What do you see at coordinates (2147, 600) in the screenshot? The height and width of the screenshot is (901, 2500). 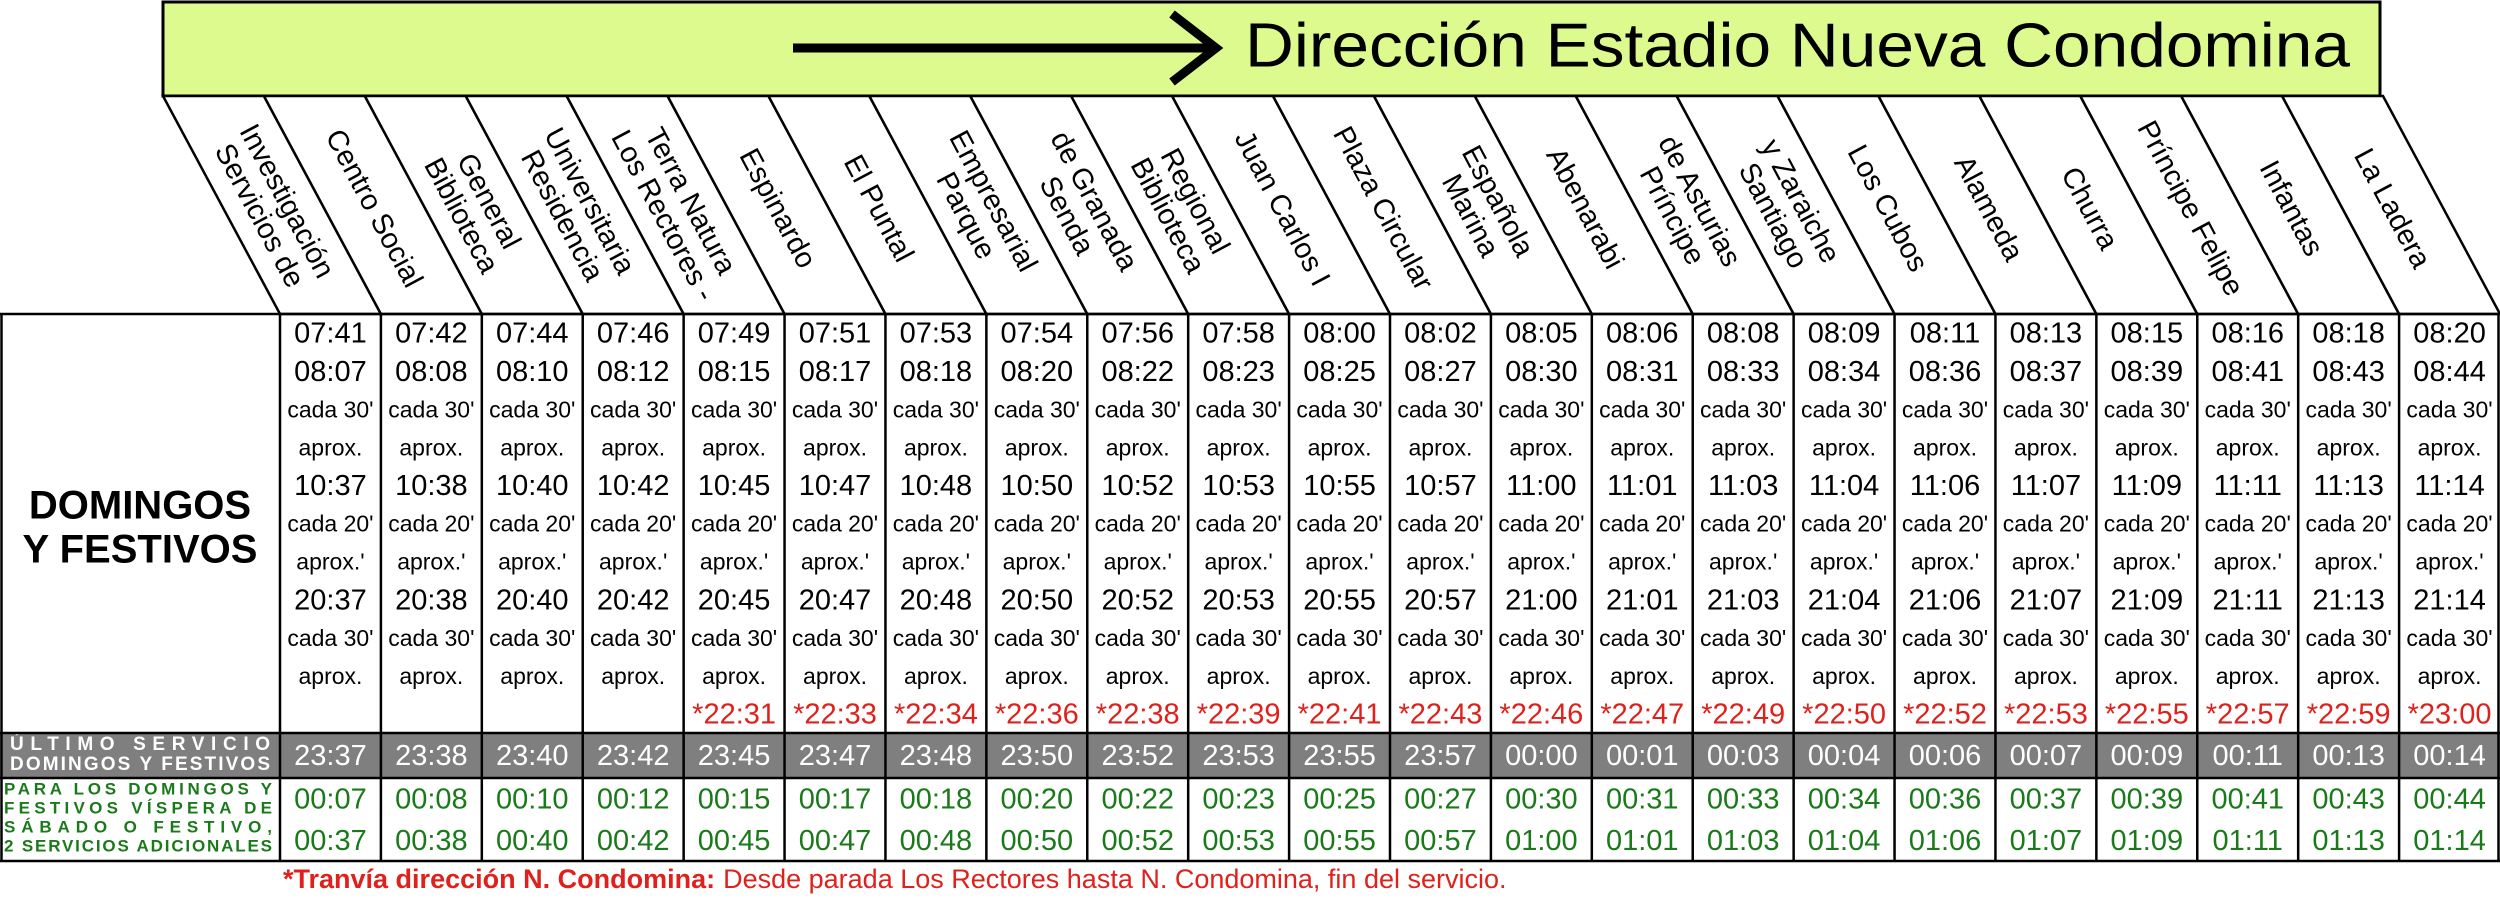 I see `time-cell: 21:09` at bounding box center [2147, 600].